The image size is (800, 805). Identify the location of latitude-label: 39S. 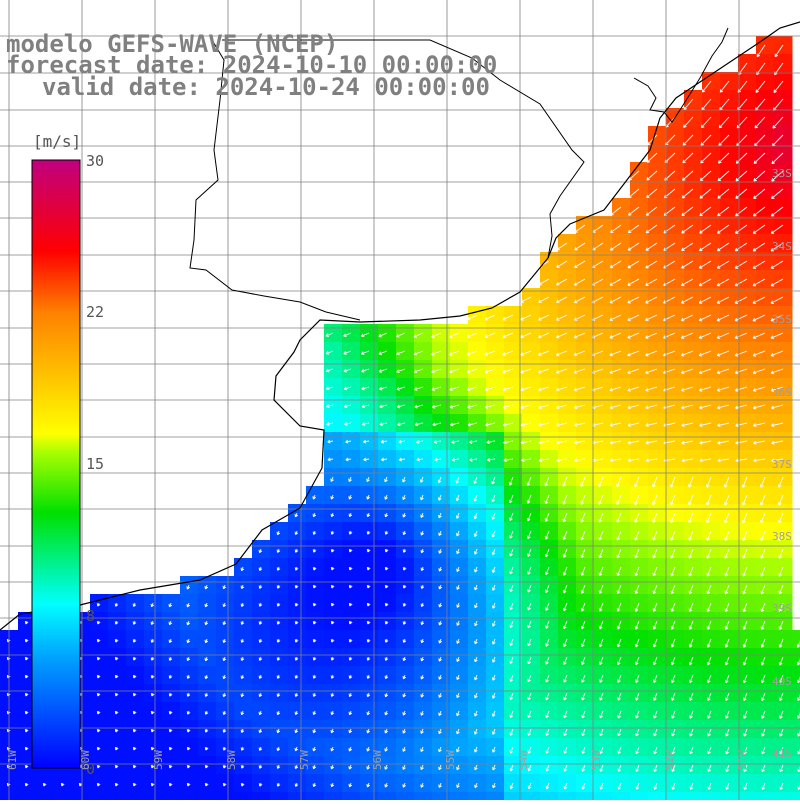
(782, 608).